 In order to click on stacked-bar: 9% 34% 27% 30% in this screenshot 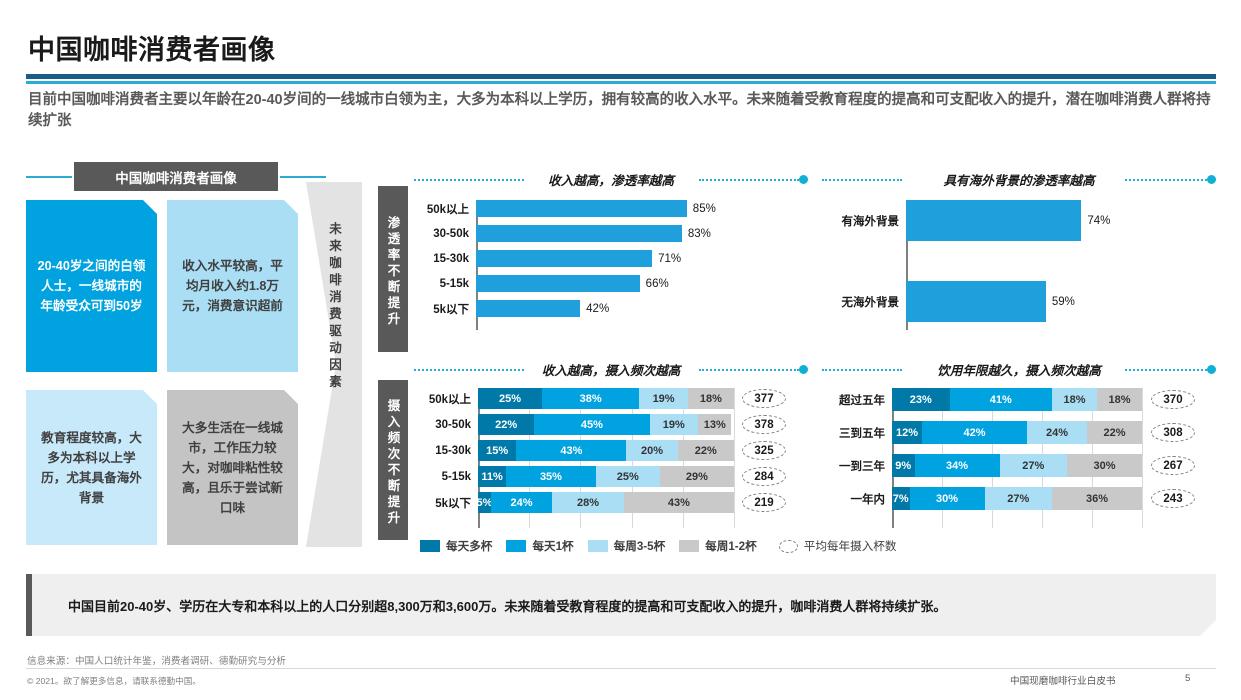, I will do `click(1017, 465)`.